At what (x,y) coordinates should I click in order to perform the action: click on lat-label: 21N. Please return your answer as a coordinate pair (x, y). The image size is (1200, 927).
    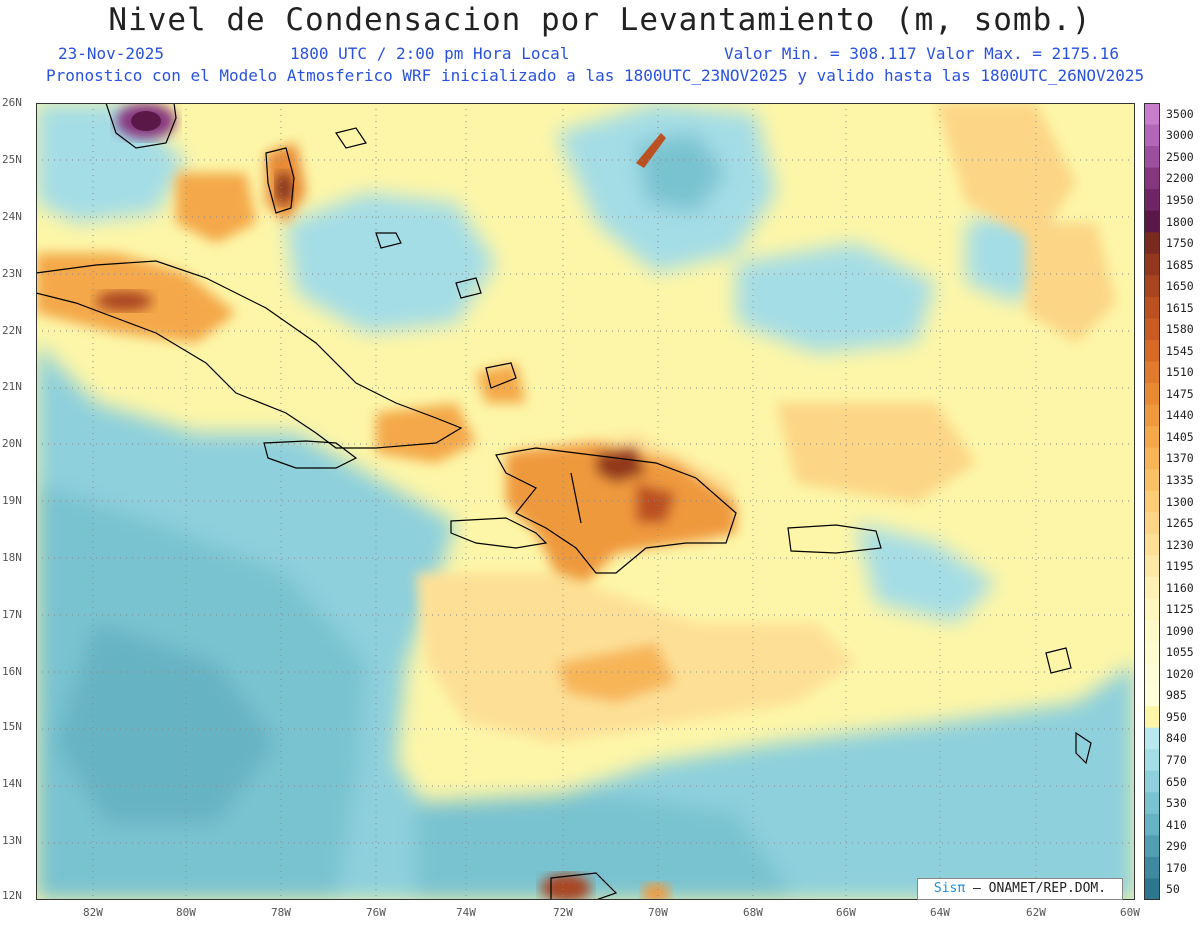
    Looking at the image, I should click on (12, 386).